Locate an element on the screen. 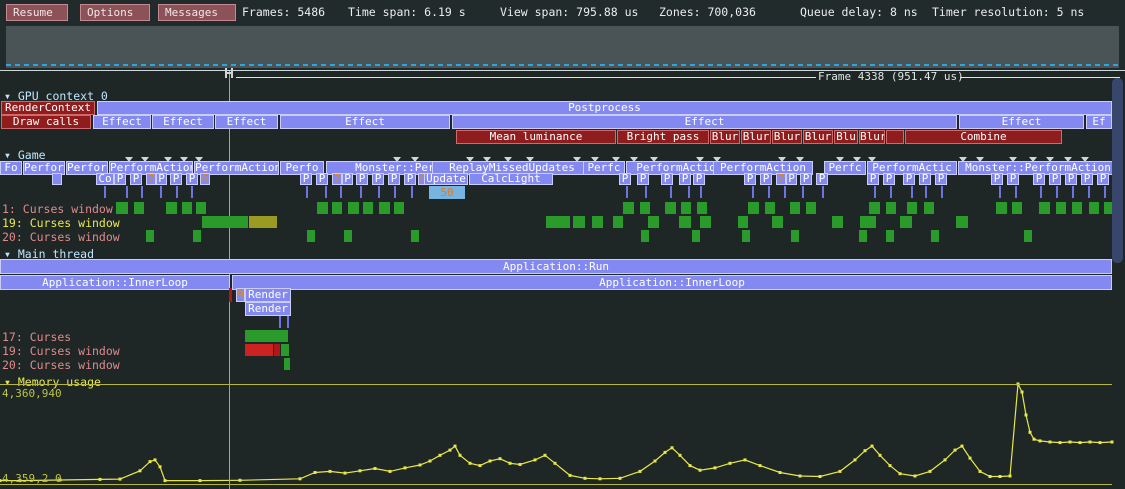 Image resolution: width=1125 pixels, height=489 pixels. game-subzone-29: P is located at coordinates (806, 179).